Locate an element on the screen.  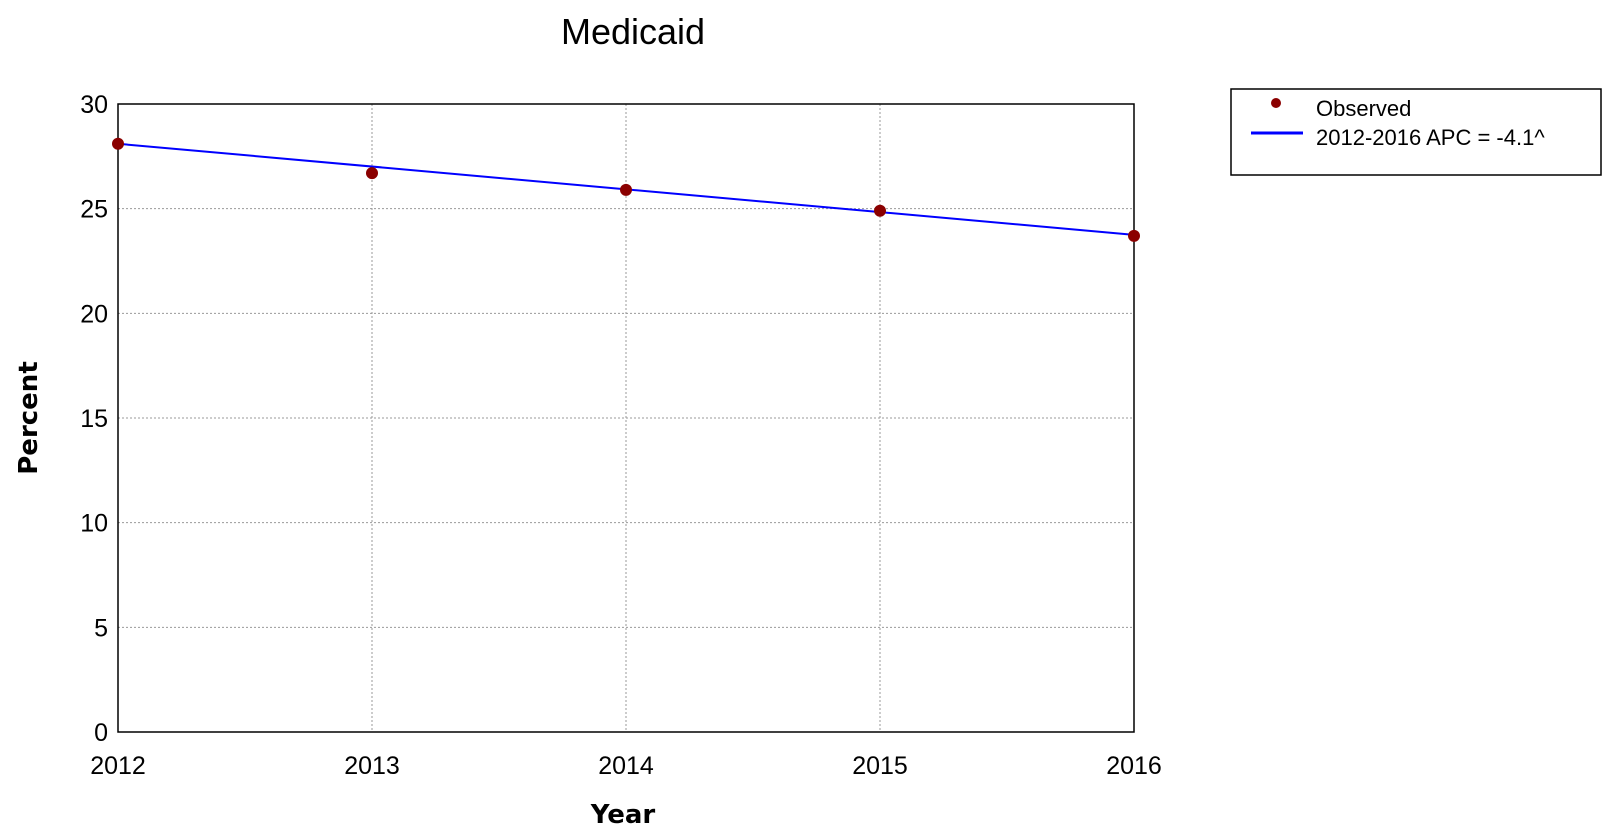
x-tick-label: 2013 is located at coordinates (372, 766).